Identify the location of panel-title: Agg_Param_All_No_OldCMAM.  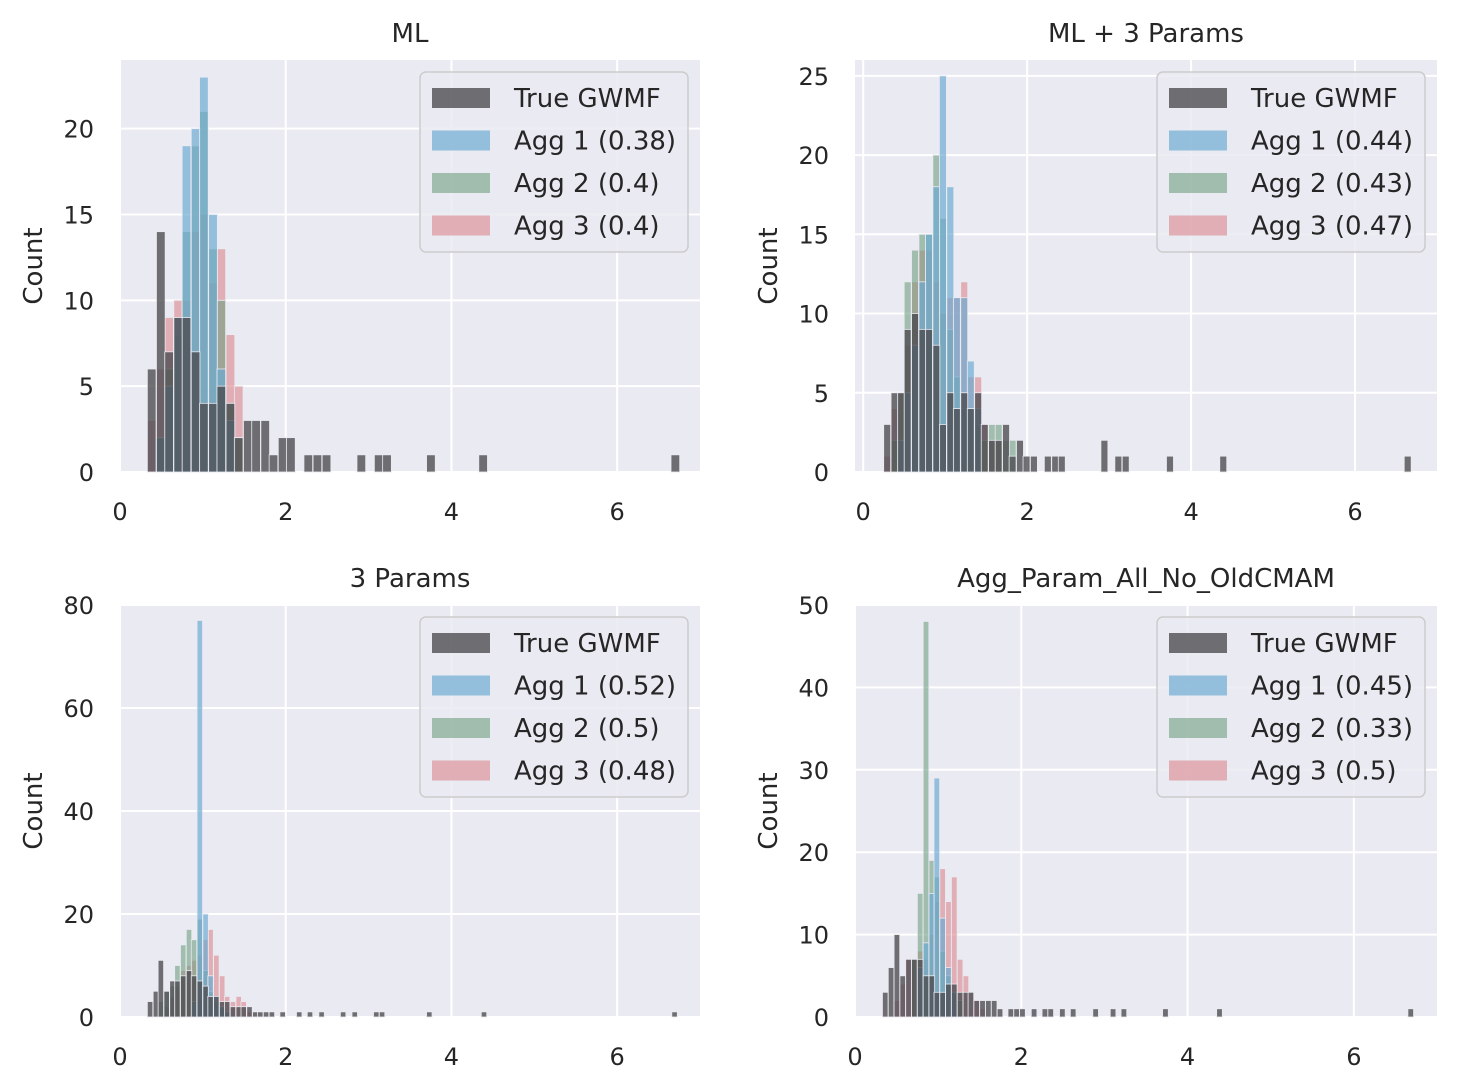
(1146, 579).